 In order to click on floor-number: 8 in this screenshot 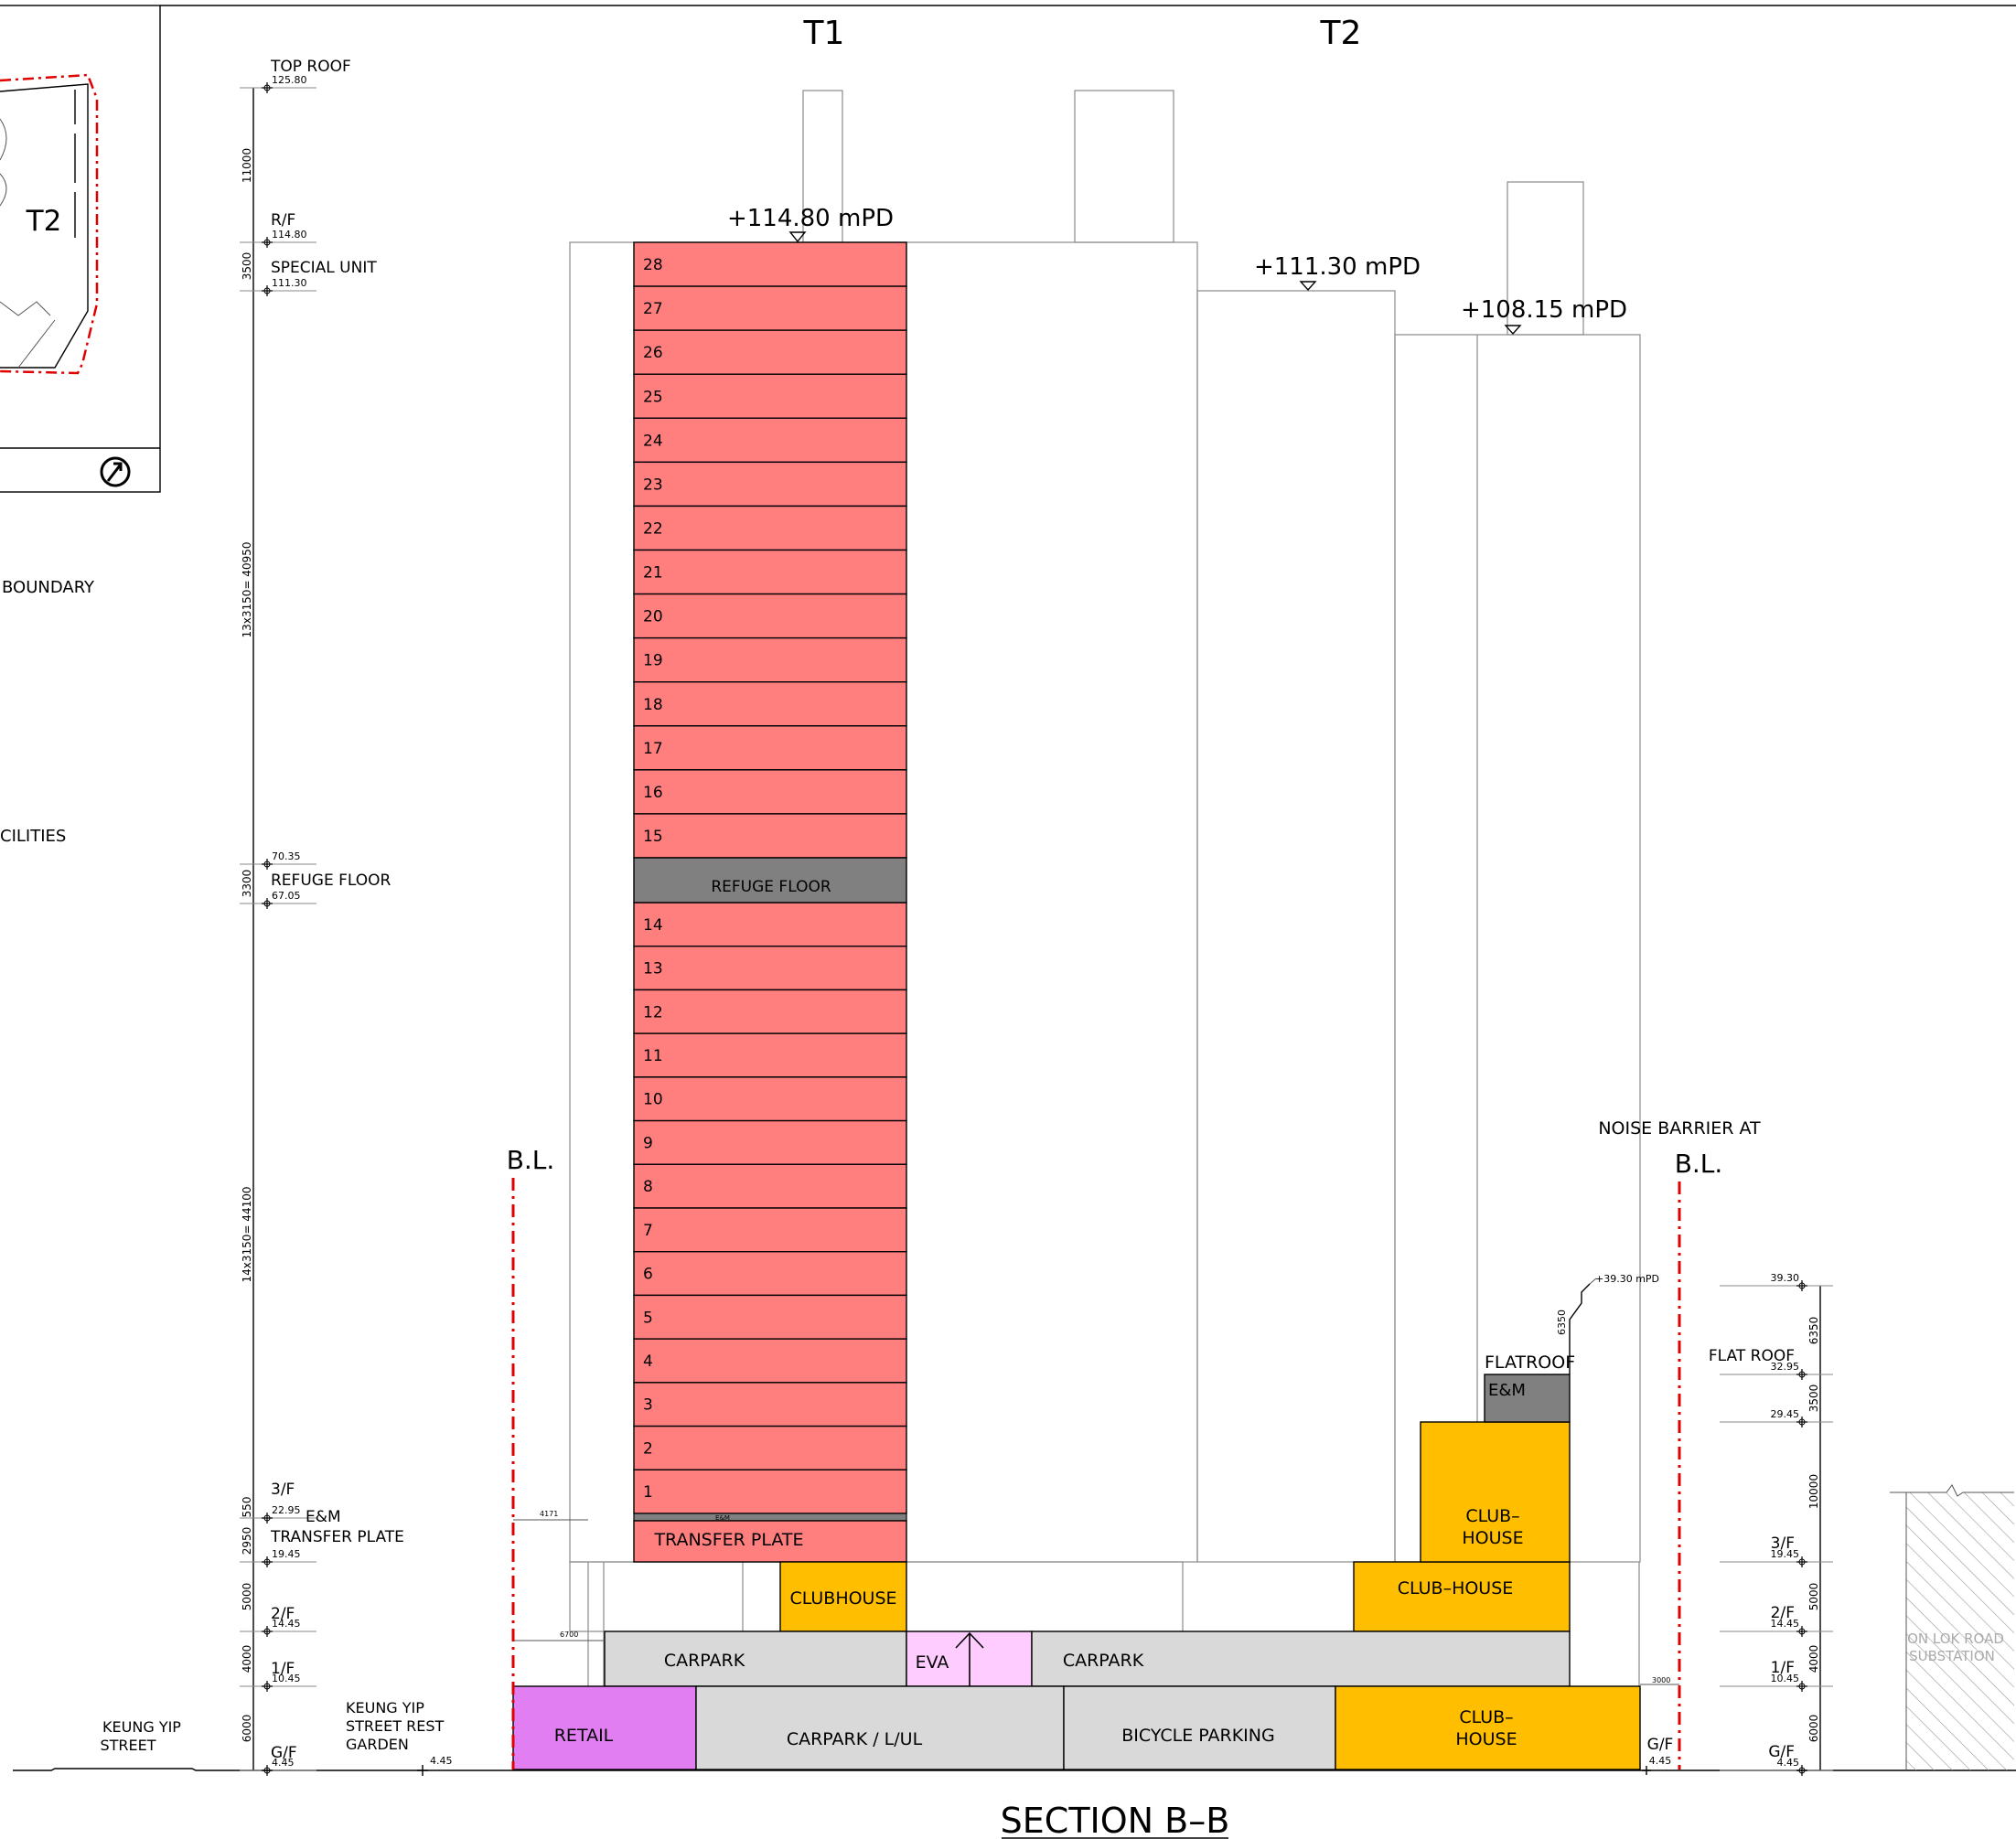, I will do `click(648, 1187)`.